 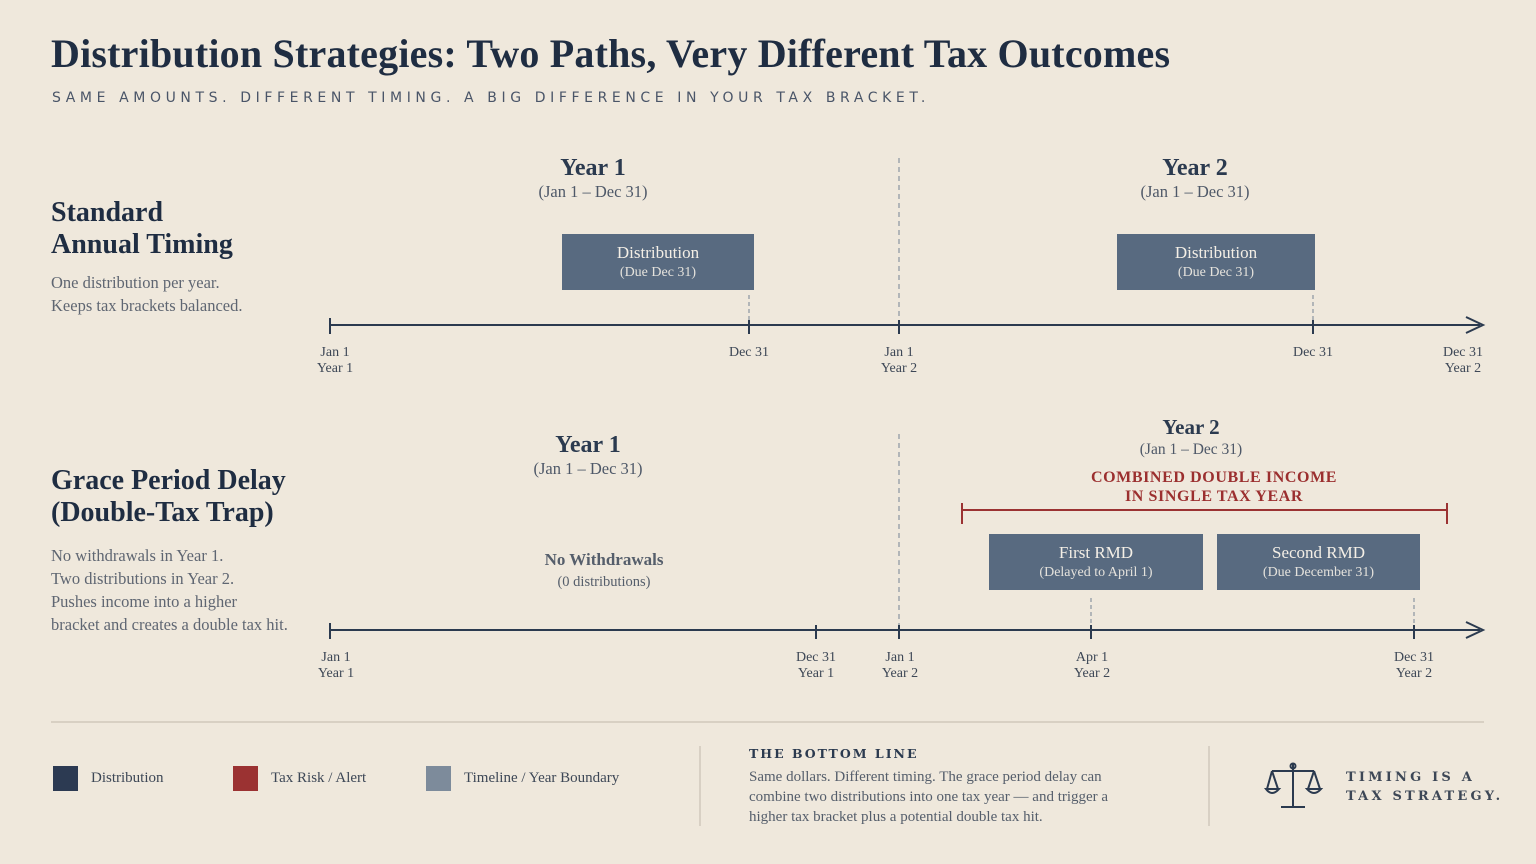 What do you see at coordinates (1096, 572) in the screenshot?
I see `first-rmd-sub: (Delayed to April 1)` at bounding box center [1096, 572].